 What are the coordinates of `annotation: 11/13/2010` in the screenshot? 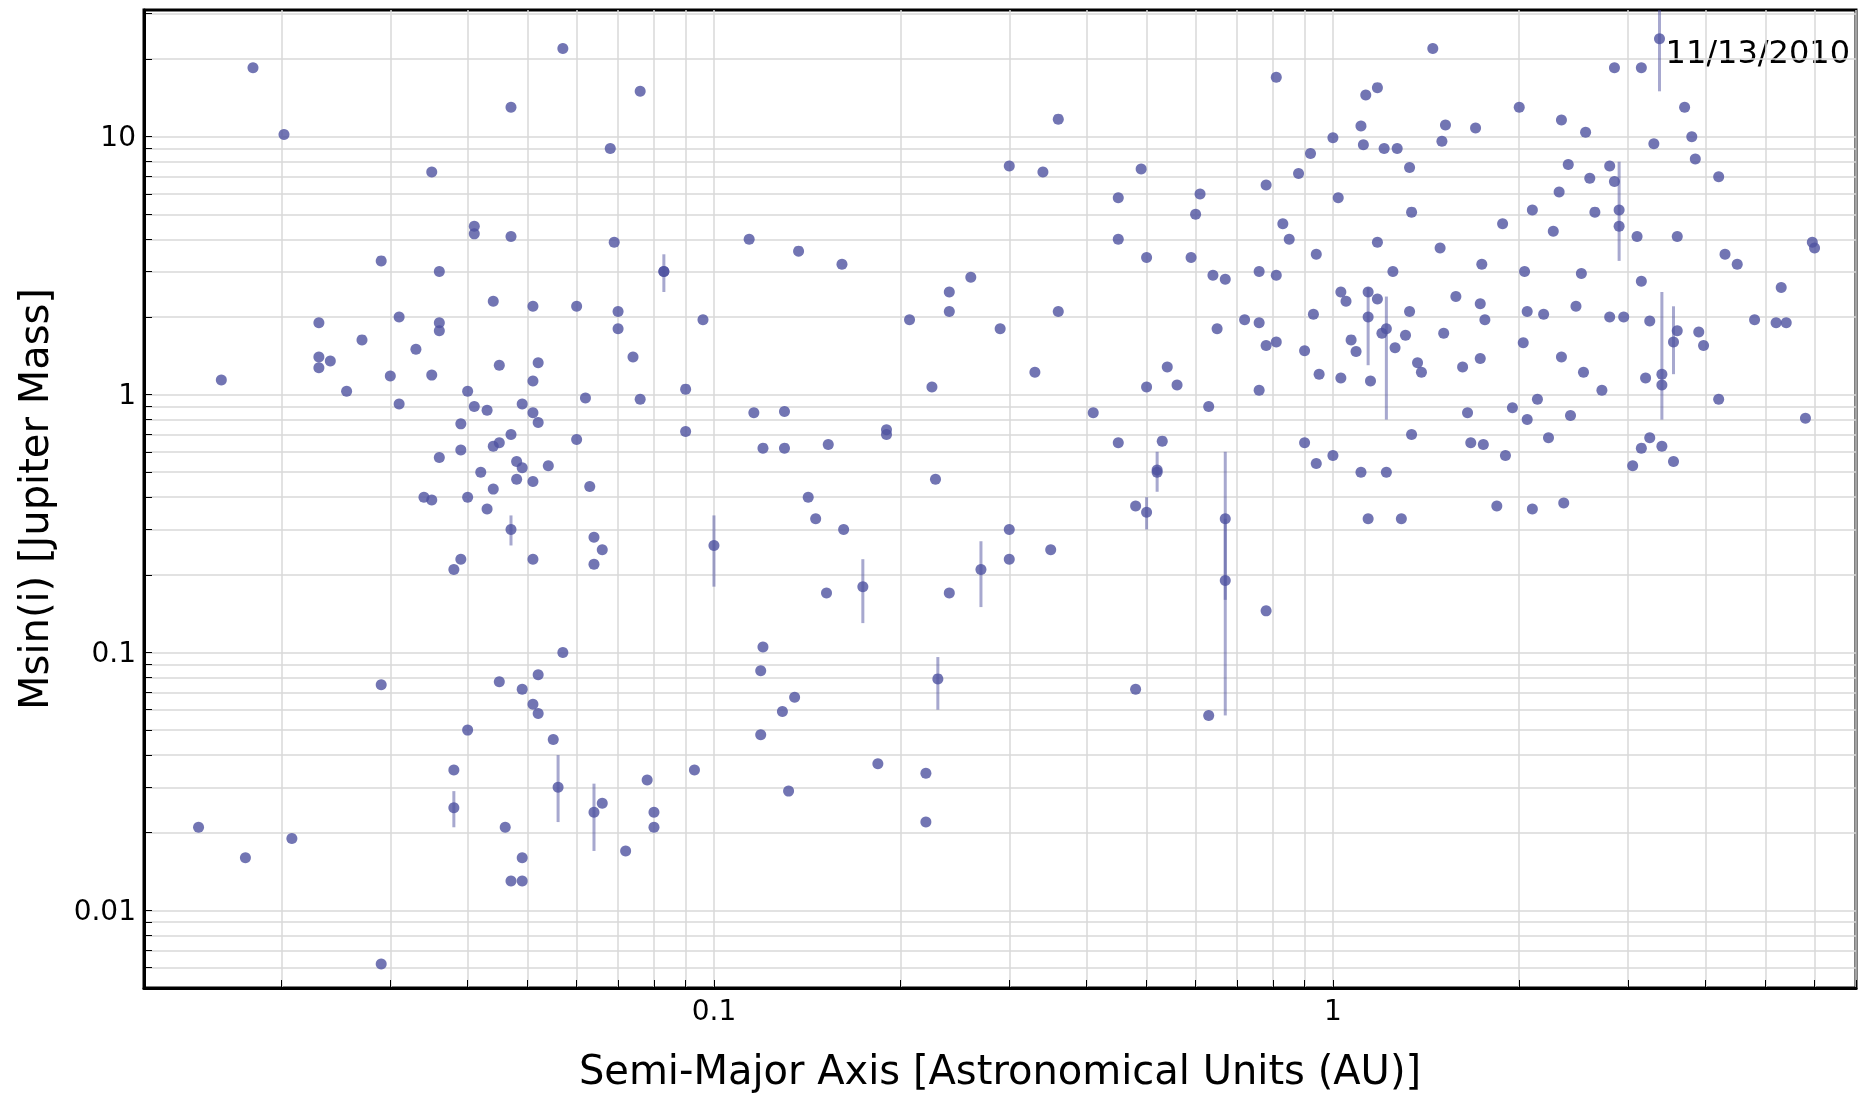 It's located at (1757, 52).